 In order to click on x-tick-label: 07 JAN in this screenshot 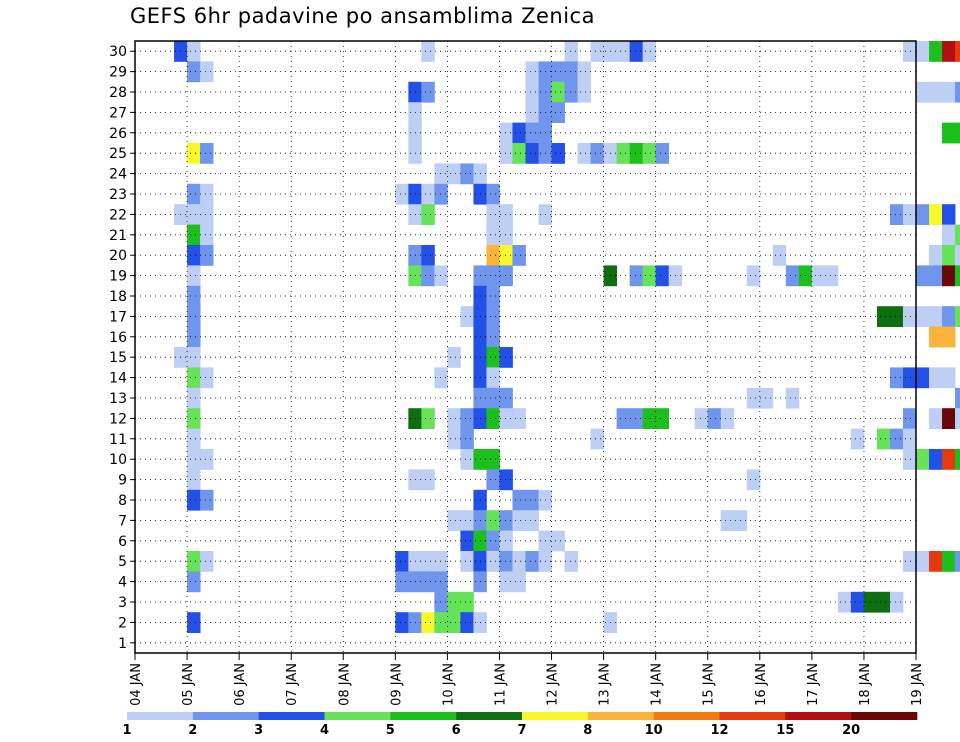, I will do `click(292, 684)`.